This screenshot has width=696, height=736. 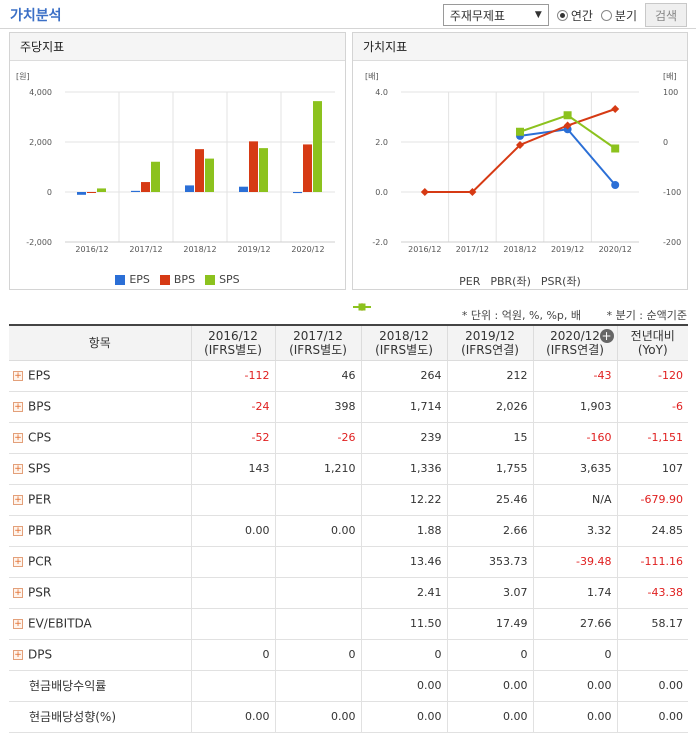 What do you see at coordinates (404, 469) in the screenshot?
I see `table-cell: 1,336` at bounding box center [404, 469].